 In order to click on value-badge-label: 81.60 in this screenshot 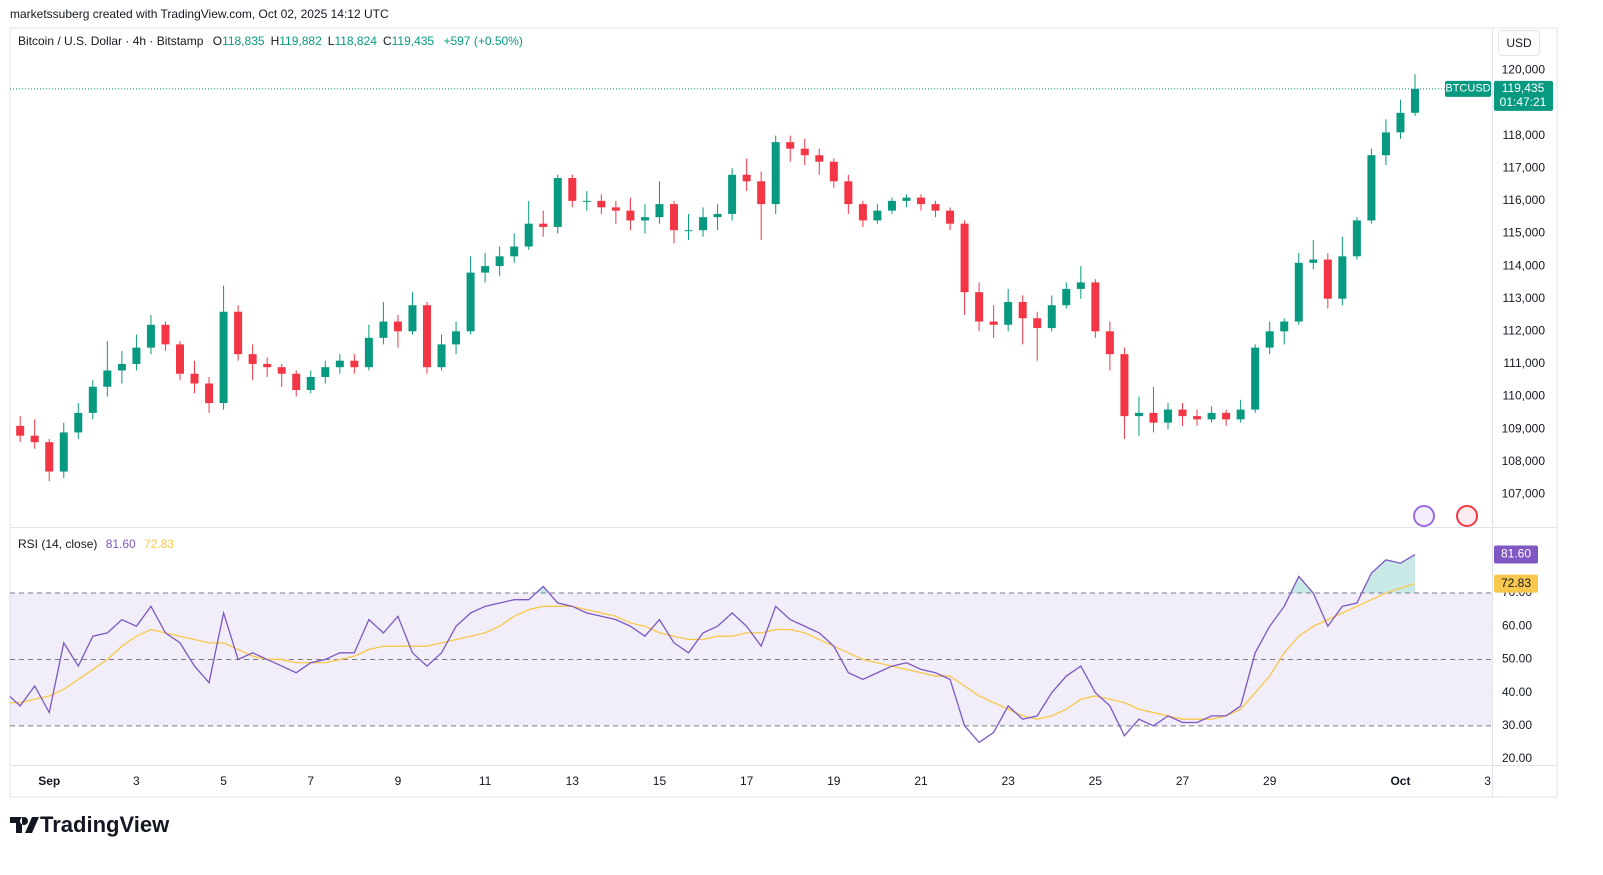, I will do `click(1516, 554)`.